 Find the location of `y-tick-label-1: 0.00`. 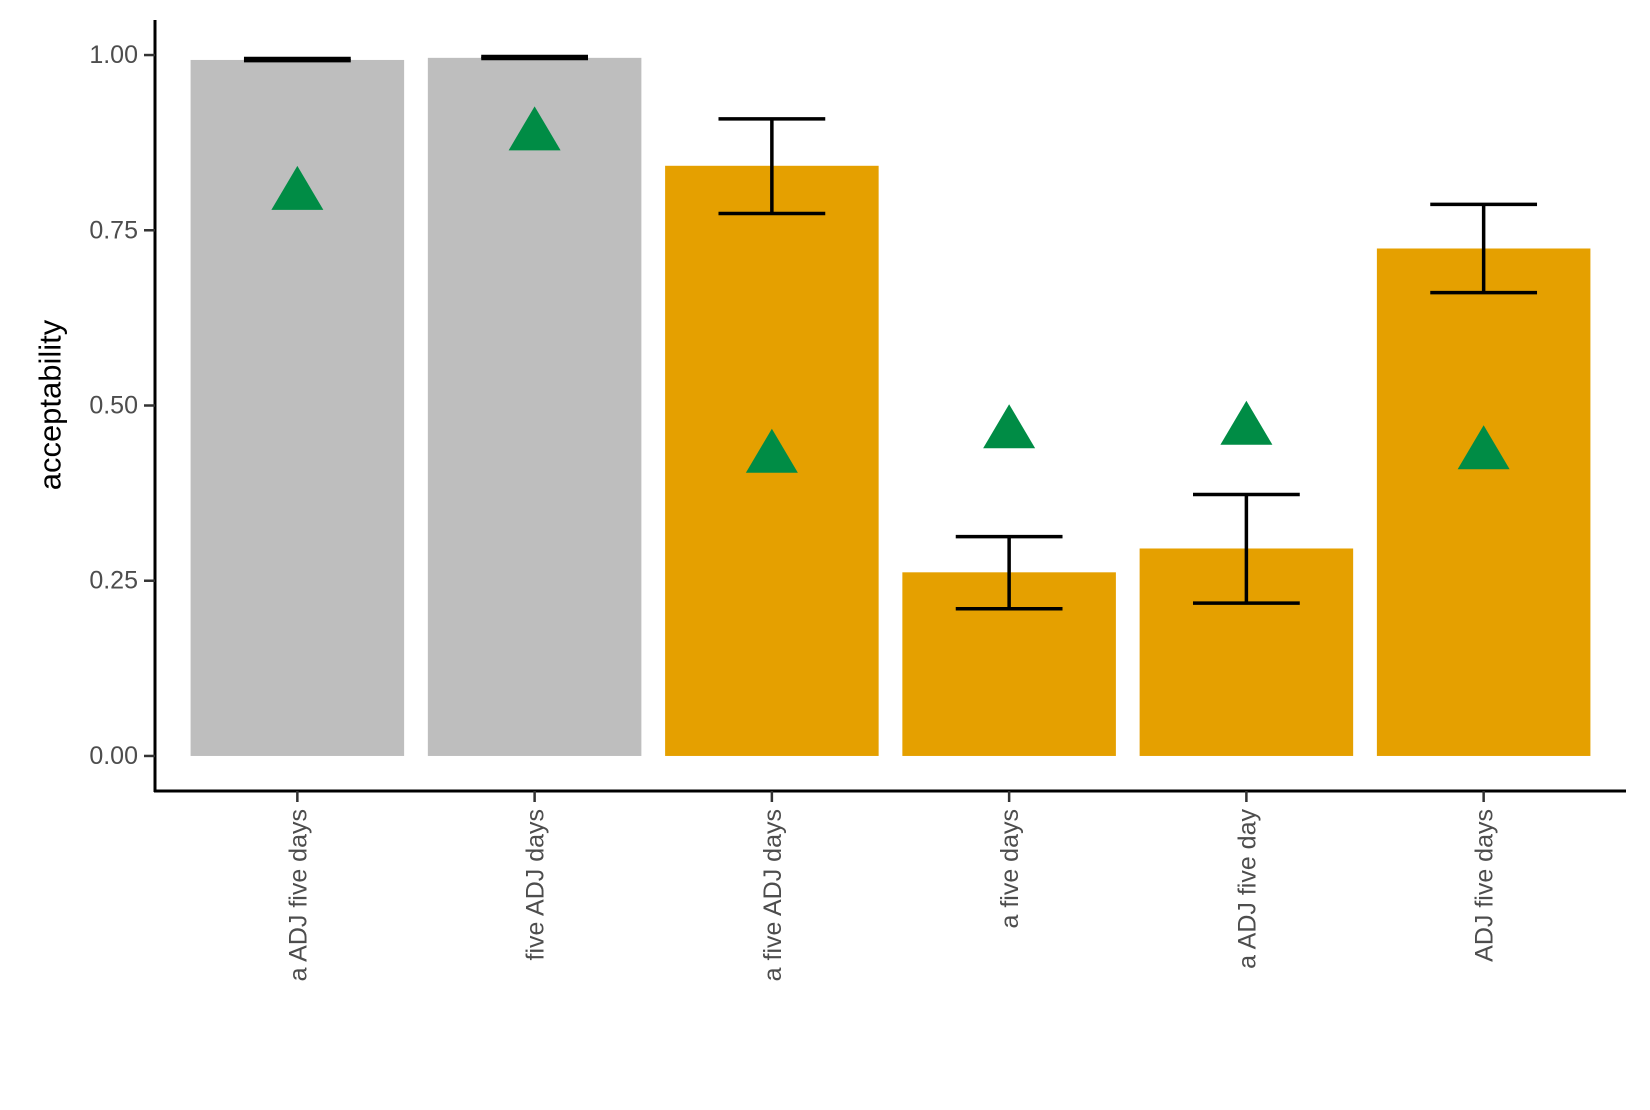

y-tick-label-1: 0.00 is located at coordinates (113, 756).